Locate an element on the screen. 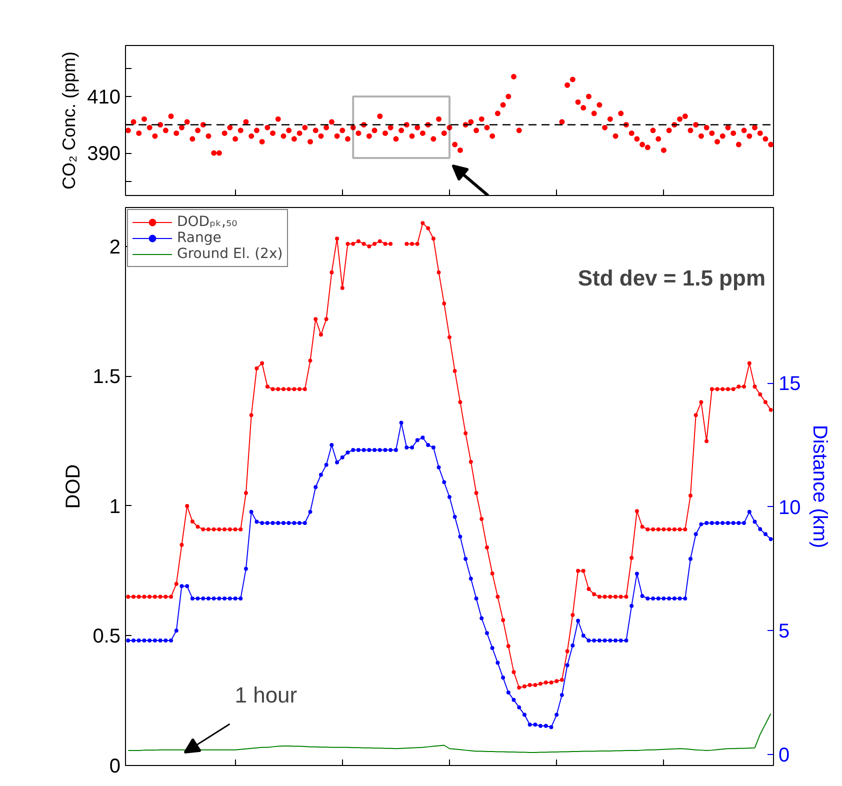 This screenshot has height=786, width=842. y-tick-label: 1 is located at coordinates (114, 507).